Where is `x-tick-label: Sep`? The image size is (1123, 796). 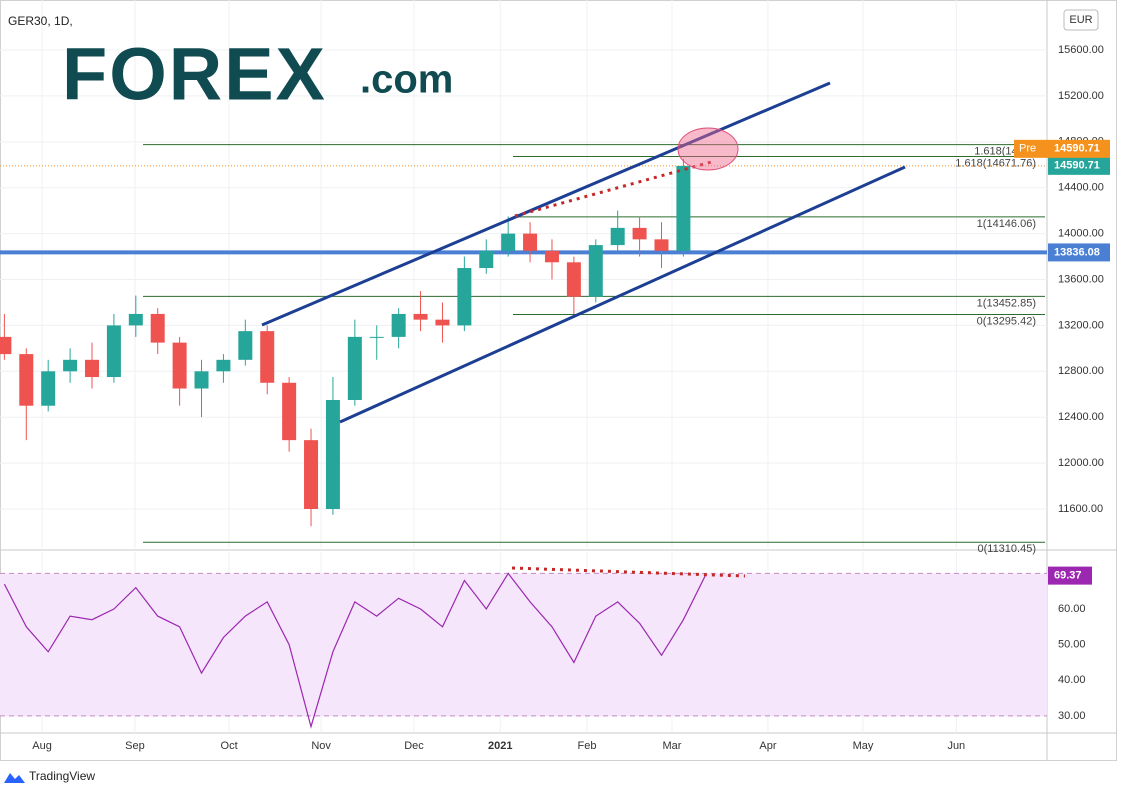
x-tick-label: Sep is located at coordinates (135, 746).